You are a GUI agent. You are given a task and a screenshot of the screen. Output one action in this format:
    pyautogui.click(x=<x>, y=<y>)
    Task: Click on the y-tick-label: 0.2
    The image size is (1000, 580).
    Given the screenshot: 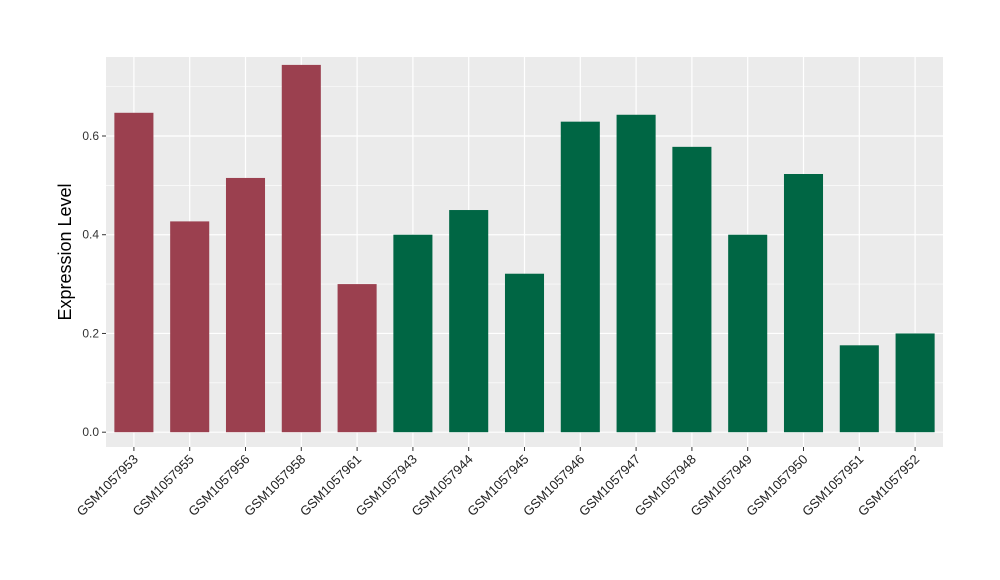 What is the action you would take?
    pyautogui.click(x=90, y=333)
    